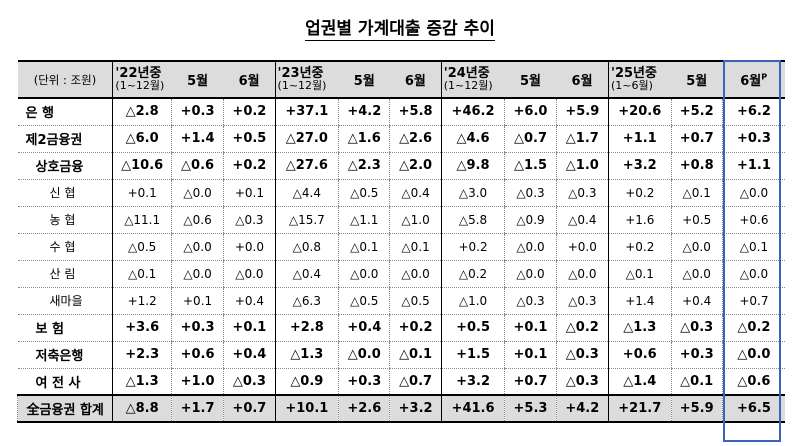 The height and width of the screenshot is (446, 800). I want to click on table-cell: △27.6, so click(306, 166).